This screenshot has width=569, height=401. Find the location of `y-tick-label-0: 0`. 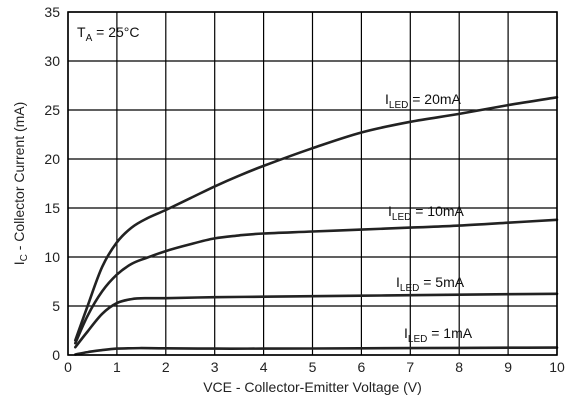

y-tick-label-0: 0 is located at coordinates (56, 355).